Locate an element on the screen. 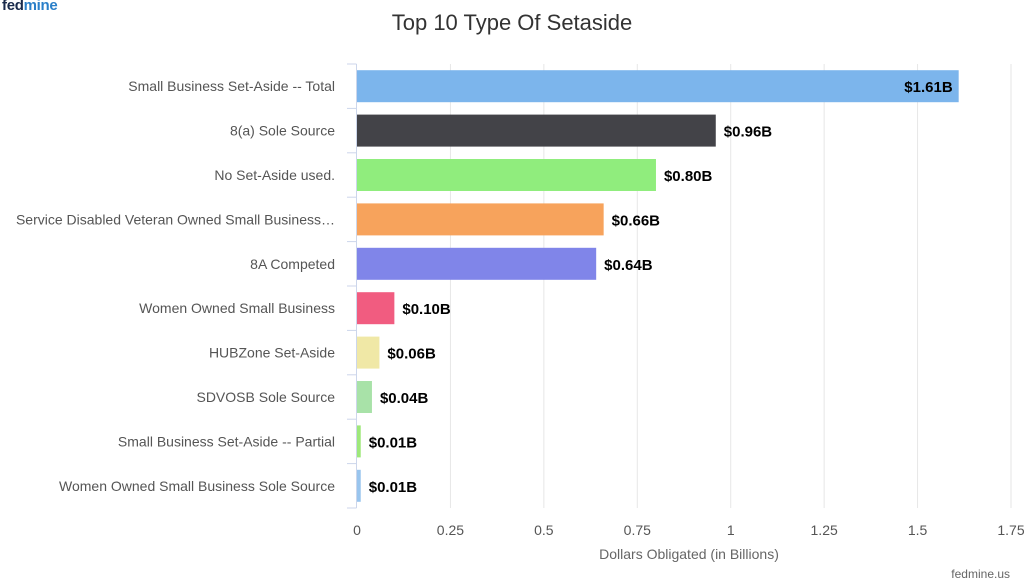 This screenshot has height=585, width=1024. data-label: $0.80B is located at coordinates (688, 176).